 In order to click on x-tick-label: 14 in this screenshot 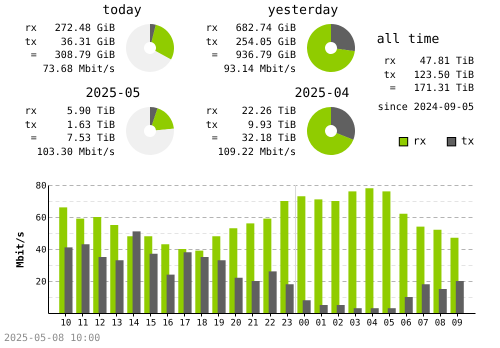, I will do `click(134, 323)`.